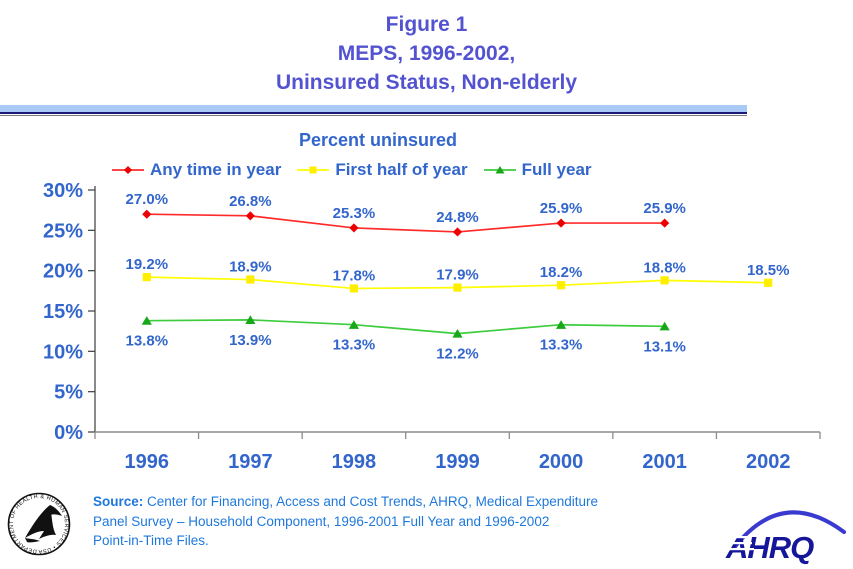  I want to click on y-tick-label: 20%, so click(63, 272).